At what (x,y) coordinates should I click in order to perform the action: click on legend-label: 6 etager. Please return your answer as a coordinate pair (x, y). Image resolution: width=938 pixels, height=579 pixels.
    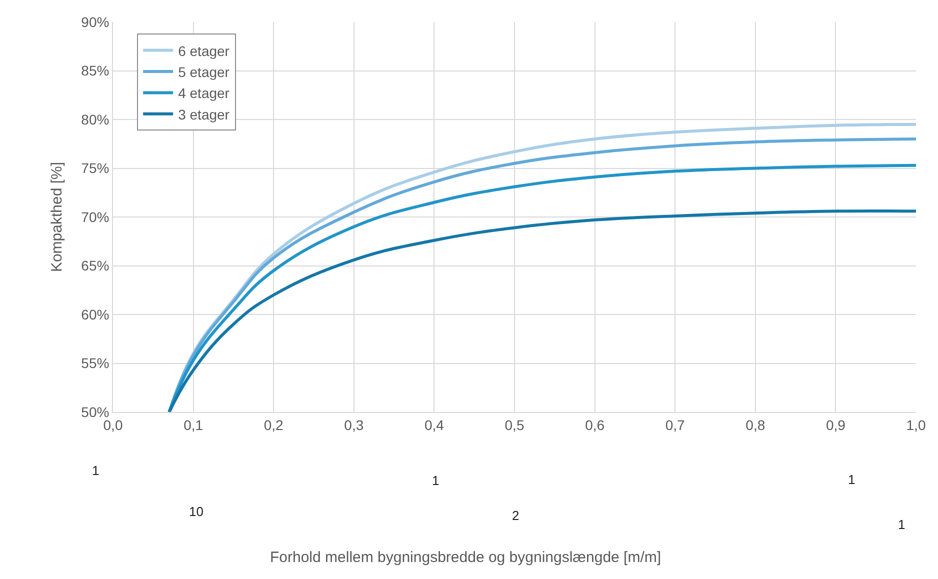
    Looking at the image, I should click on (204, 50).